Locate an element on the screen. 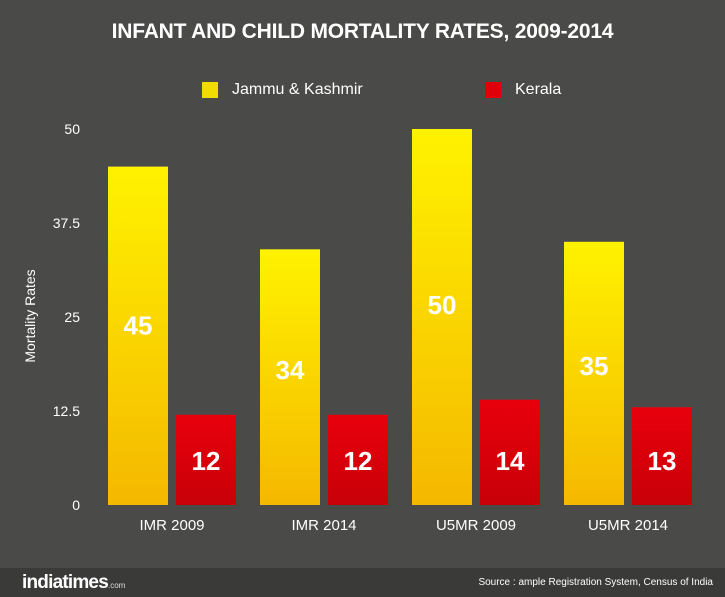 This screenshot has width=725, height=597. data-label: 13 is located at coordinates (662, 461).